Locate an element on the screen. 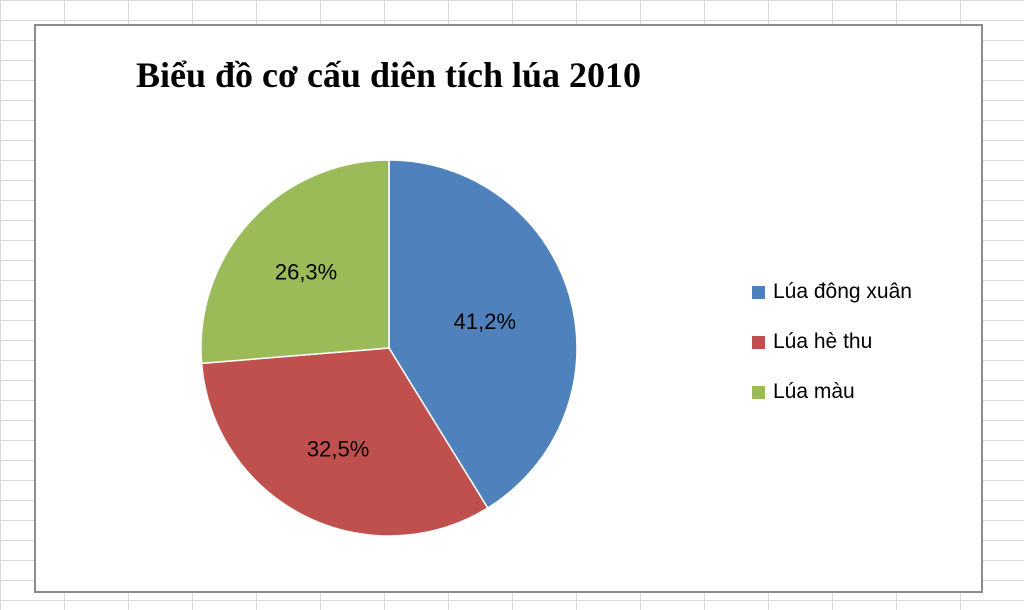  legend: Lúa đông xuân Lúa hè thu Lúa màu is located at coordinates (832, 355).